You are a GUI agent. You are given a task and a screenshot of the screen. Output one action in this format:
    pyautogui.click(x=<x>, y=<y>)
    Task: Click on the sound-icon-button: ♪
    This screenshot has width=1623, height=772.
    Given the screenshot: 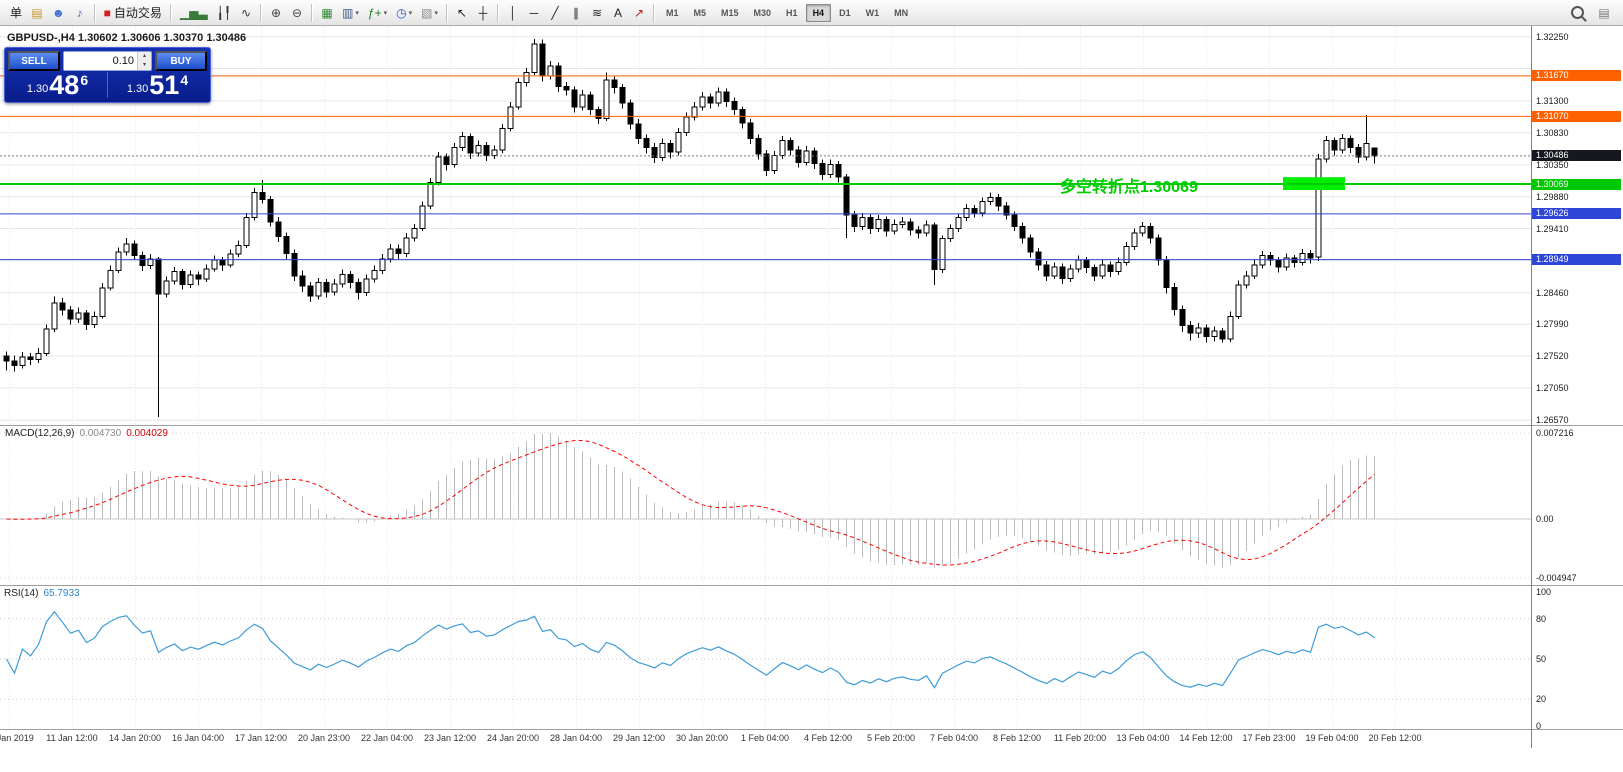 What is the action you would take?
    pyautogui.click(x=80, y=13)
    